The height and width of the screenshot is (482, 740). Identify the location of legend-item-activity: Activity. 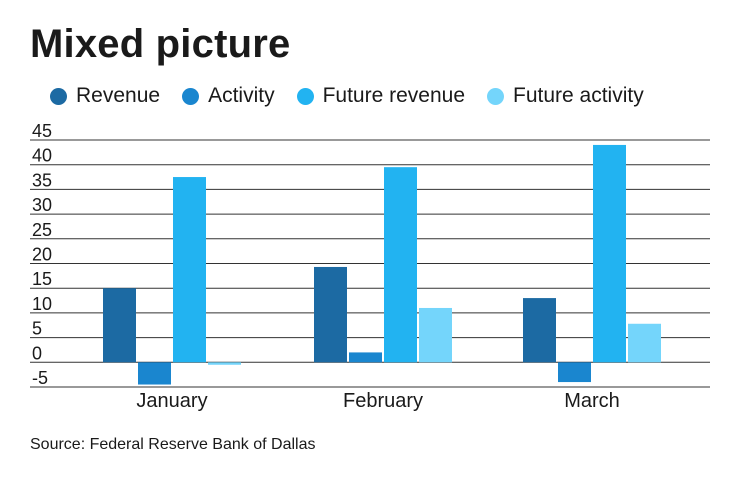
(228, 96).